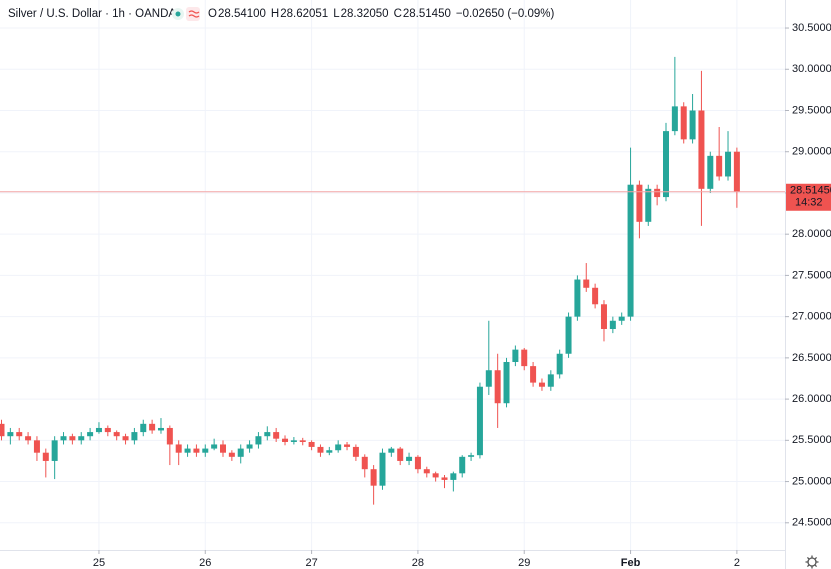  What do you see at coordinates (811, 110) in the screenshot?
I see `y-tick-label: 29.50000` at bounding box center [811, 110].